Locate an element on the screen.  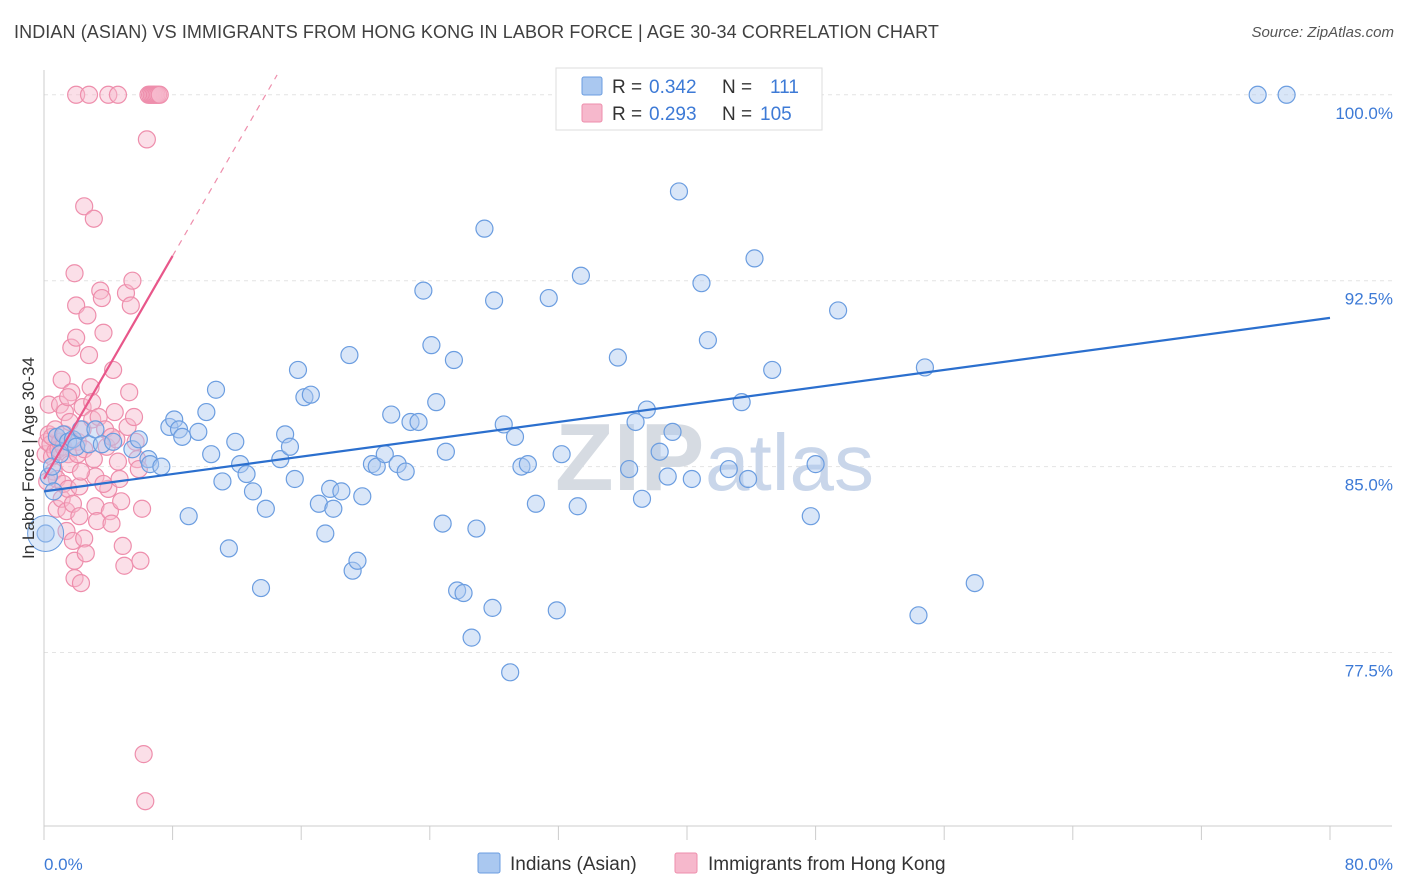
bottom-legend-swatch-blue is located at coordinates (489, 863).